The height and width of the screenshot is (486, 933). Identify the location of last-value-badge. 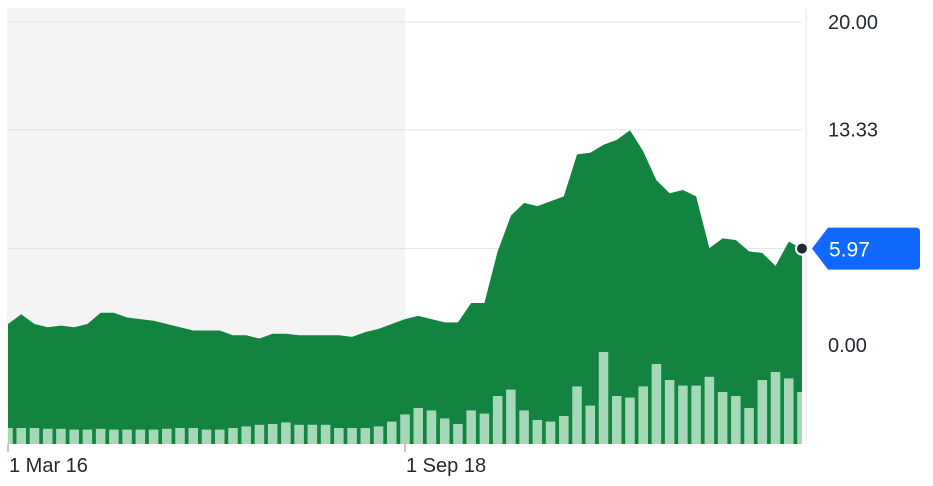
(866, 248).